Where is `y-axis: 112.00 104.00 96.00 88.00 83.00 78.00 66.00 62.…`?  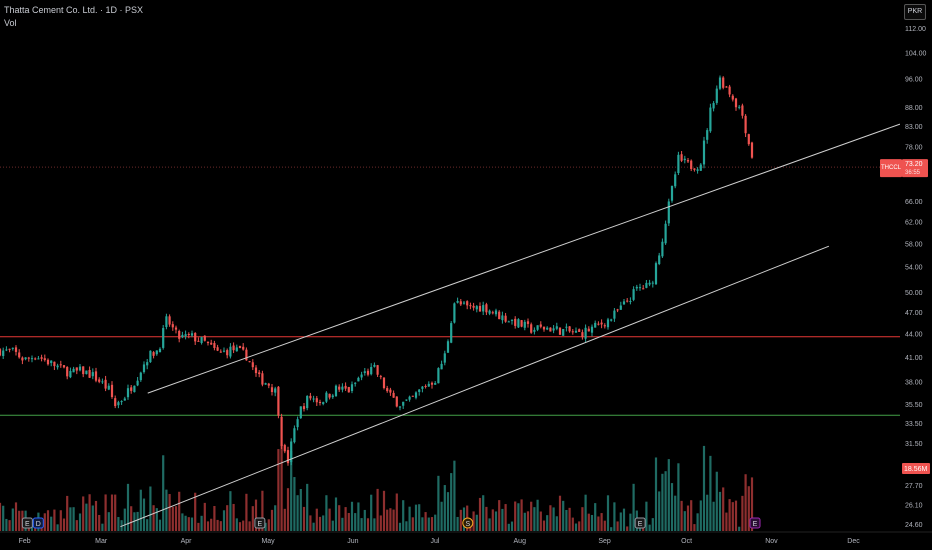 y-axis: 112.00 104.00 96.00 88.00 83.00 78.00 66.00 62.… is located at coordinates (916, 275).